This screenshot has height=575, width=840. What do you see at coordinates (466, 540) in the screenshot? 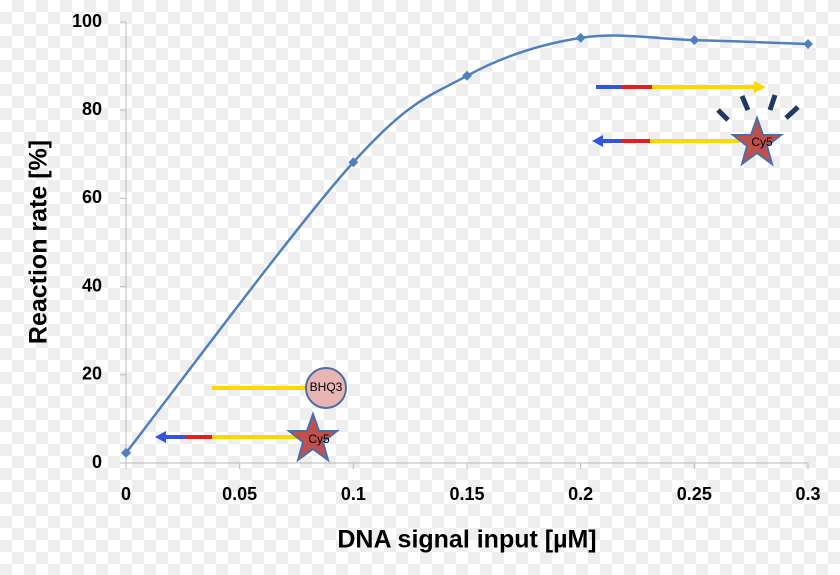
I see `x-axis-label: DNA signal input [µM]` at bounding box center [466, 540].